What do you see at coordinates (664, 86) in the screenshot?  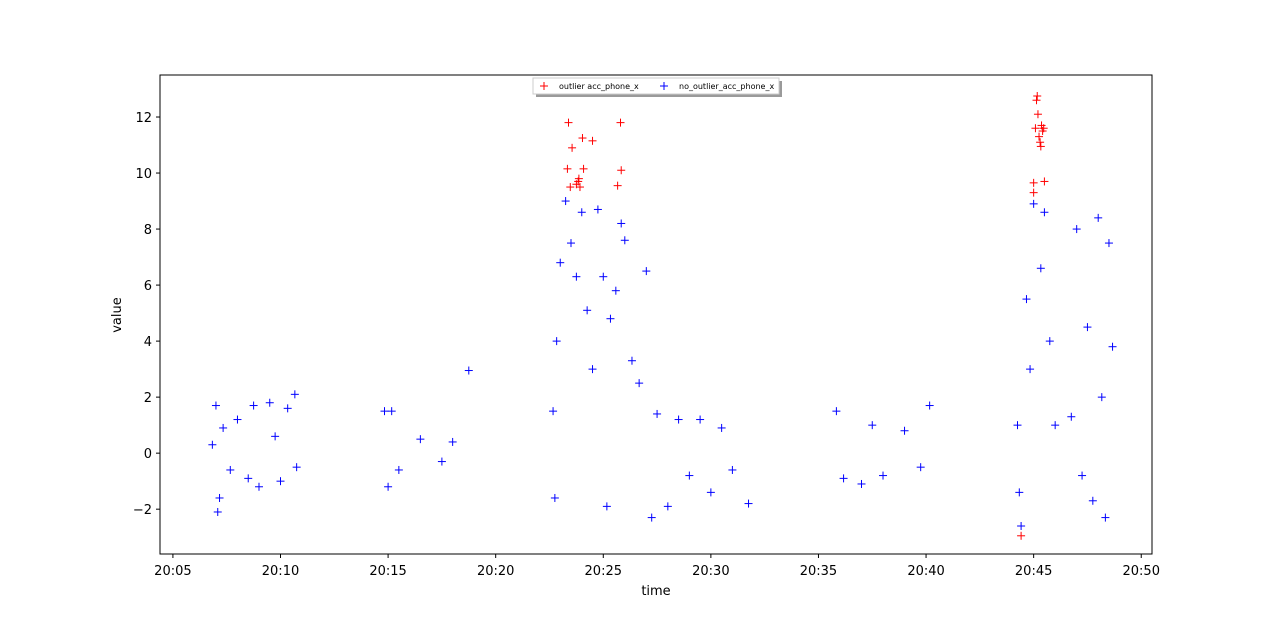 I see `legend-marker` at bounding box center [664, 86].